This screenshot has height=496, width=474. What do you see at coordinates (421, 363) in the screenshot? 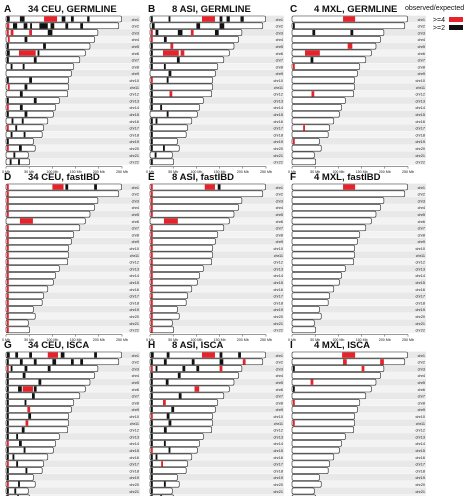
I see `chromosome-label: chr2` at bounding box center [421, 363].